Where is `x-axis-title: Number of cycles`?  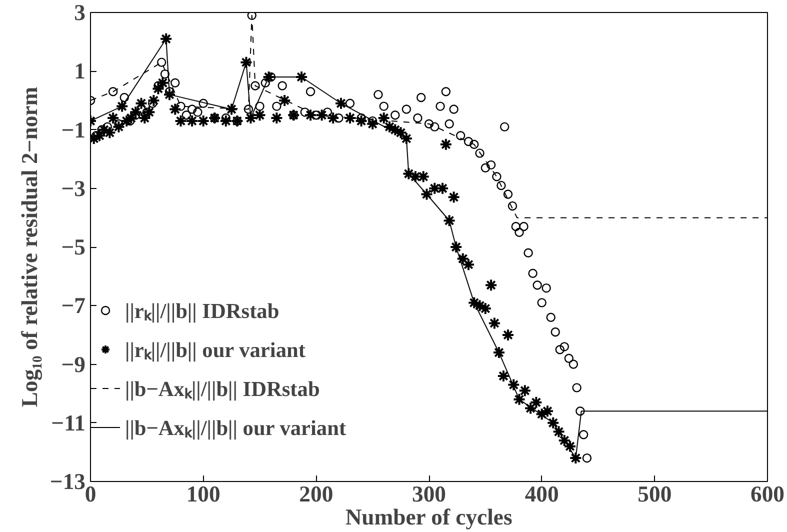
x-axis-title: Number of cycles is located at coordinates (428, 517).